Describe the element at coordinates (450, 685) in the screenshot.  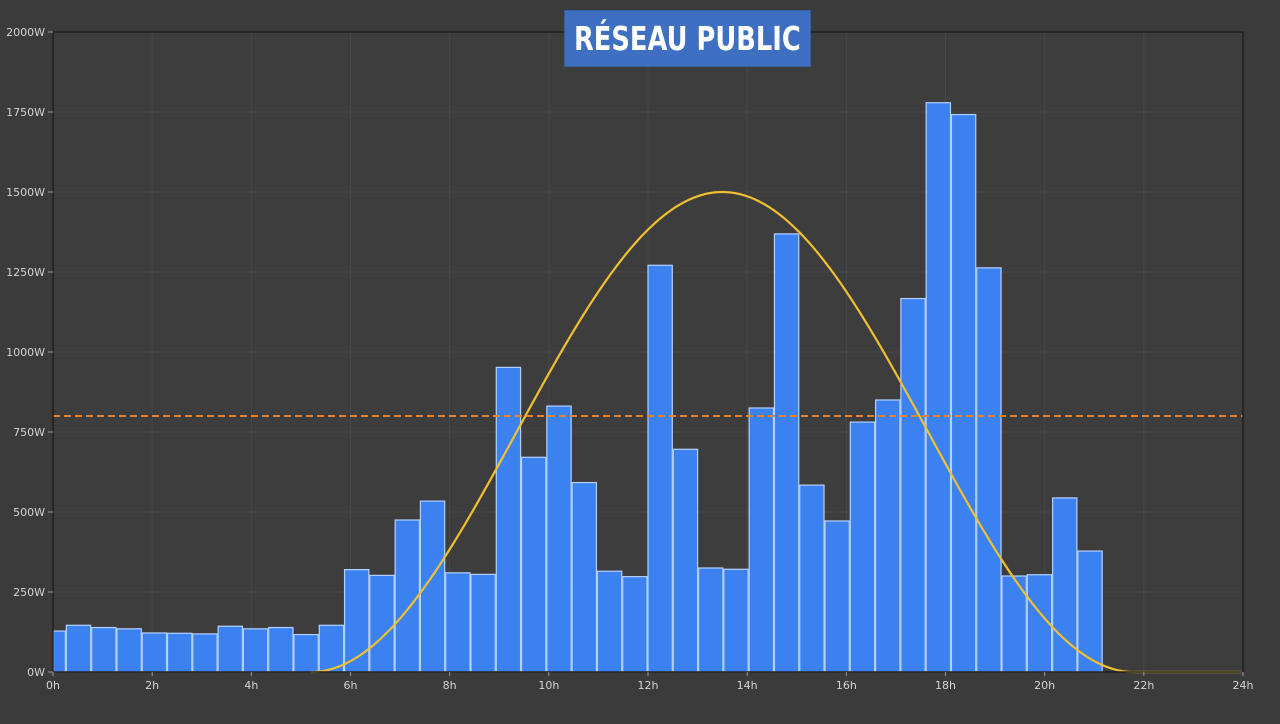
I see `x-tick-label: 8h` at that location.